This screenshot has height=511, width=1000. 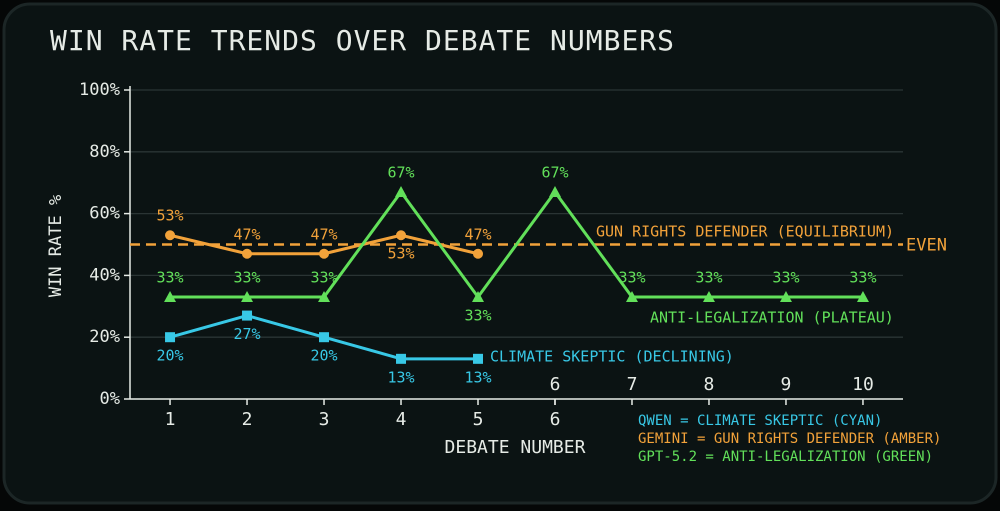 What do you see at coordinates (786, 384) in the screenshot?
I see `x-tick-label: 9` at bounding box center [786, 384].